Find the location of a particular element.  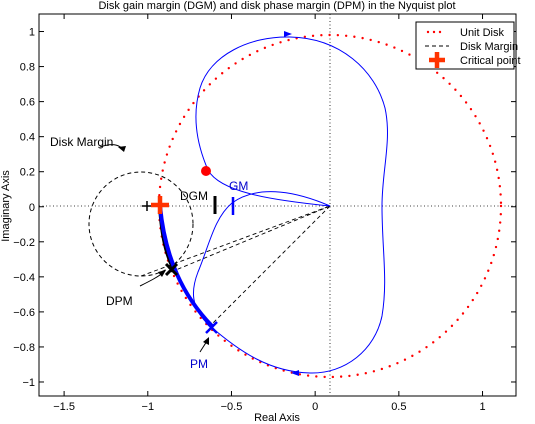

pm-ray-line is located at coordinates (270, 266).